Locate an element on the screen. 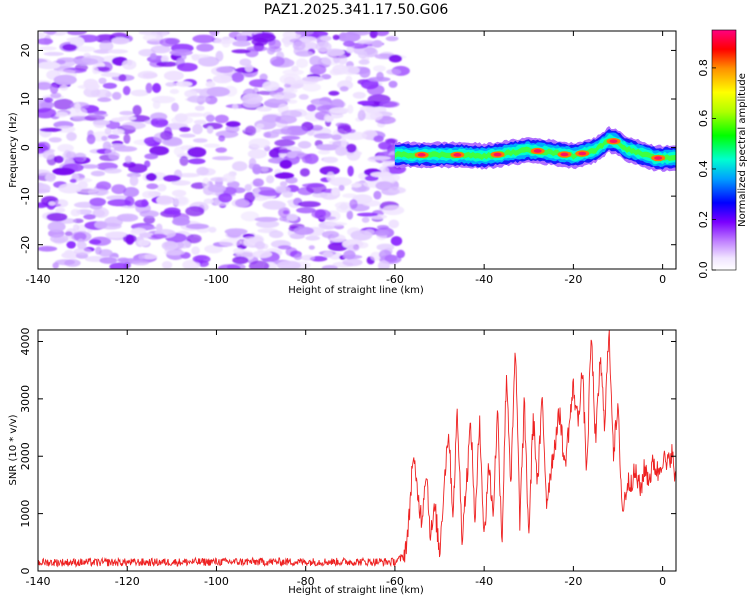 The image size is (750, 600). colorbar-tick-label: 0.0 is located at coordinates (703, 270).